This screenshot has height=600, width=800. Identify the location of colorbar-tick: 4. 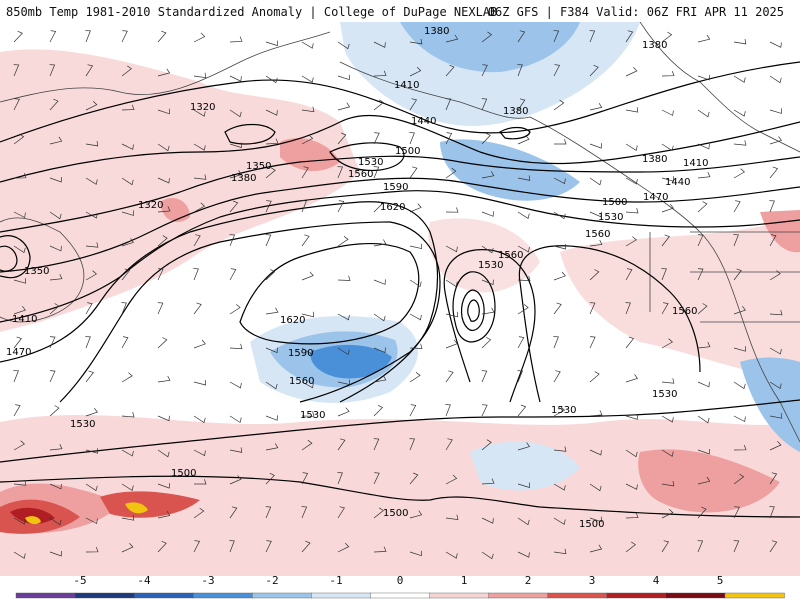
(656, 580).